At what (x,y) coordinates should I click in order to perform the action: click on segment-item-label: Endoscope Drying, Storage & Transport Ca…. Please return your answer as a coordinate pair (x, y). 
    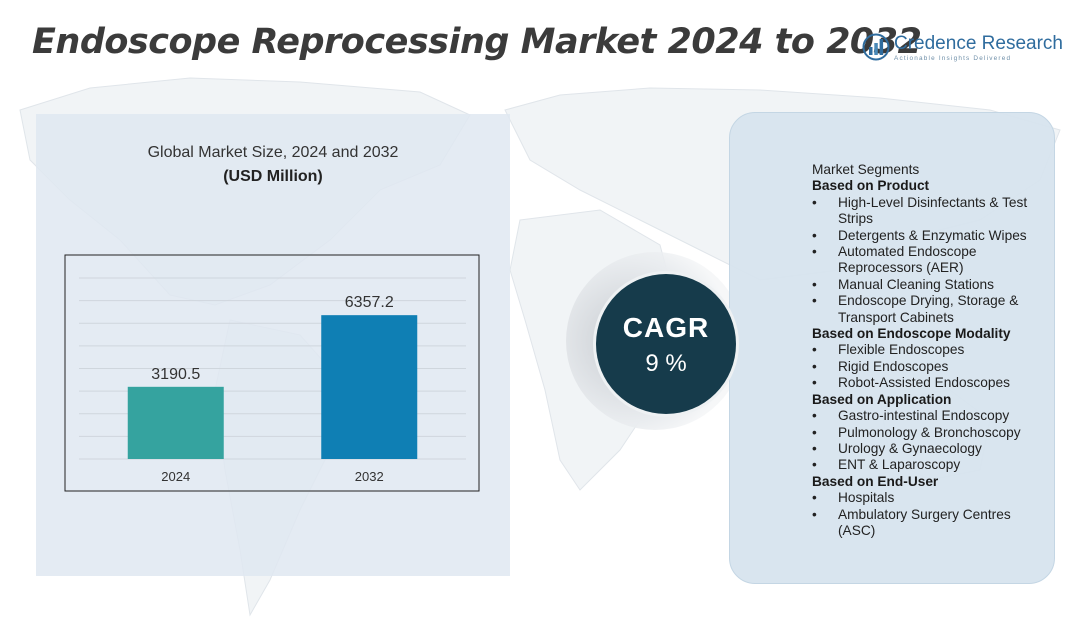
    Looking at the image, I should click on (928, 309).